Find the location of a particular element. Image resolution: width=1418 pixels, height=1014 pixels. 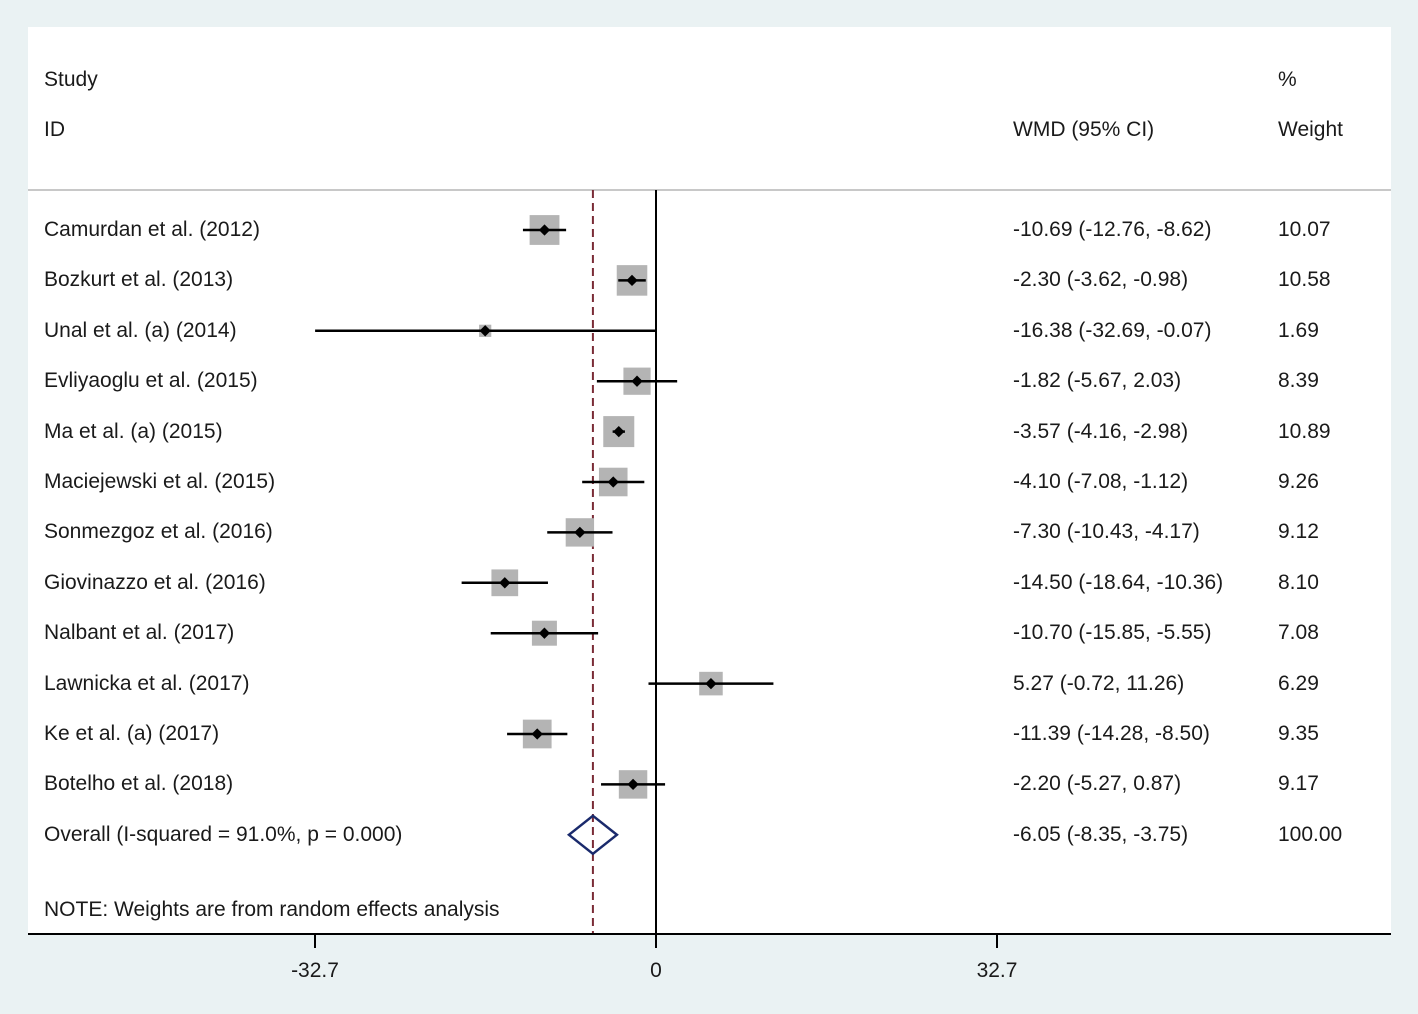

study-name: Unal et al. (a) (2014) is located at coordinates (140, 330).